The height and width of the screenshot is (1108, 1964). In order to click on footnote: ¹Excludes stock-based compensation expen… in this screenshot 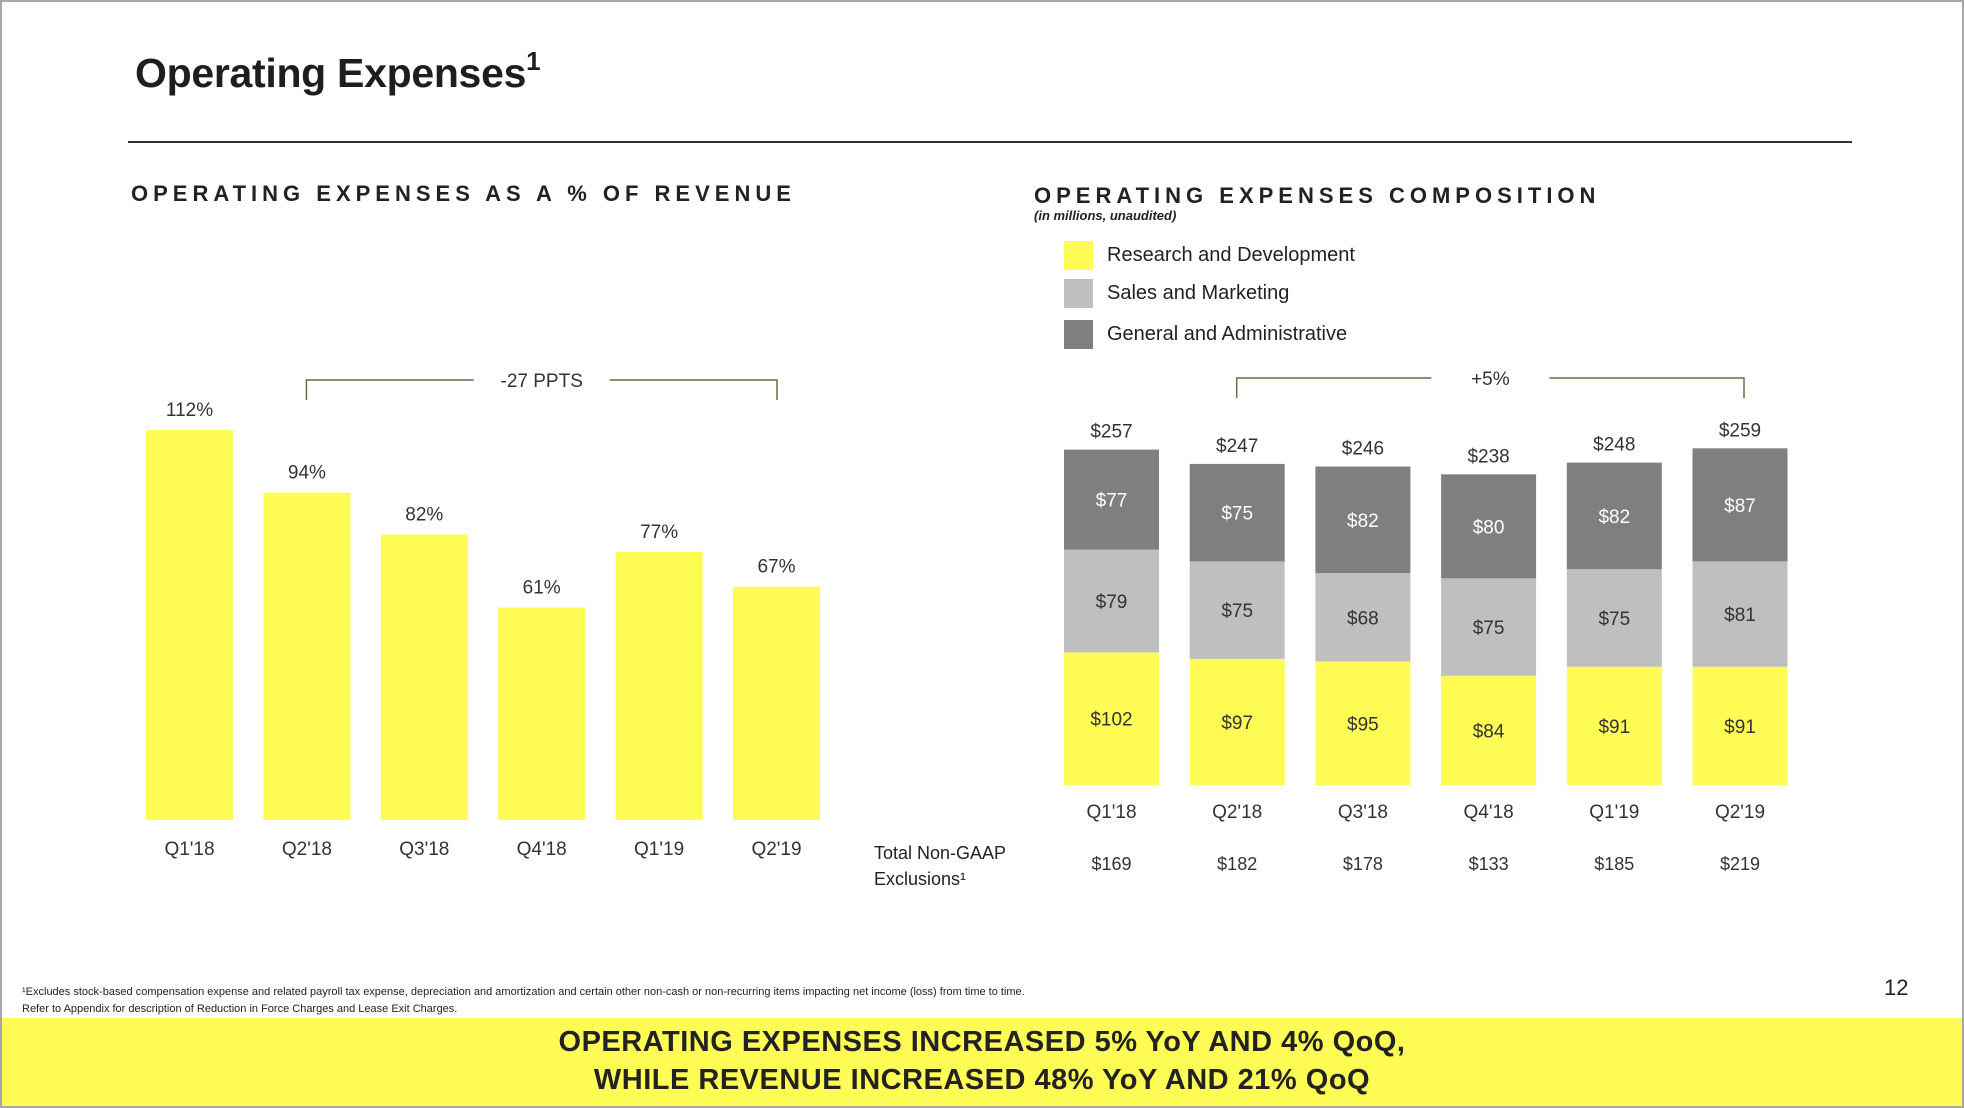, I will do `click(523, 1001)`.